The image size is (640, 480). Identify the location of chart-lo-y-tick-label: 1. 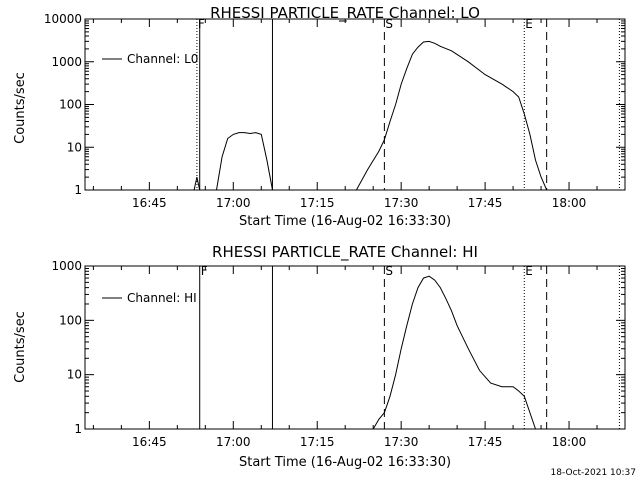
(78, 190).